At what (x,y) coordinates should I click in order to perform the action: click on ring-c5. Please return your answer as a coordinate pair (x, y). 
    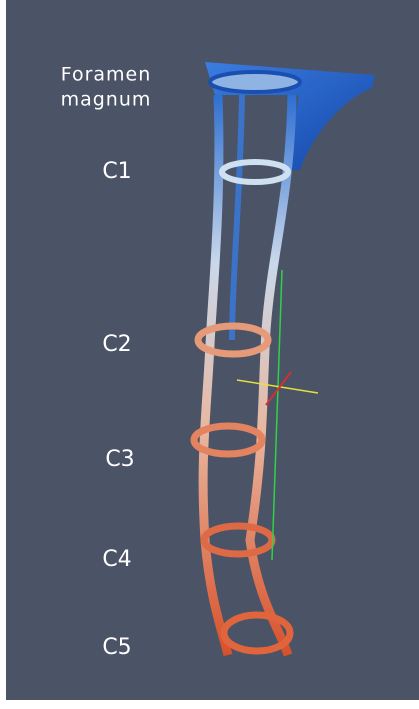
    Looking at the image, I should click on (257, 633).